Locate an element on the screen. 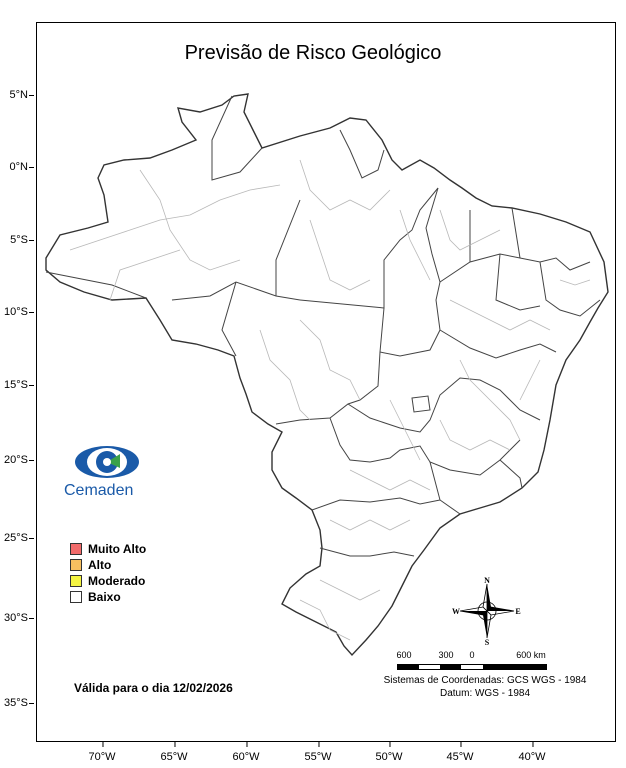 This screenshot has height=768, width=626. legend-swatch-muito-alto is located at coordinates (76, 549).